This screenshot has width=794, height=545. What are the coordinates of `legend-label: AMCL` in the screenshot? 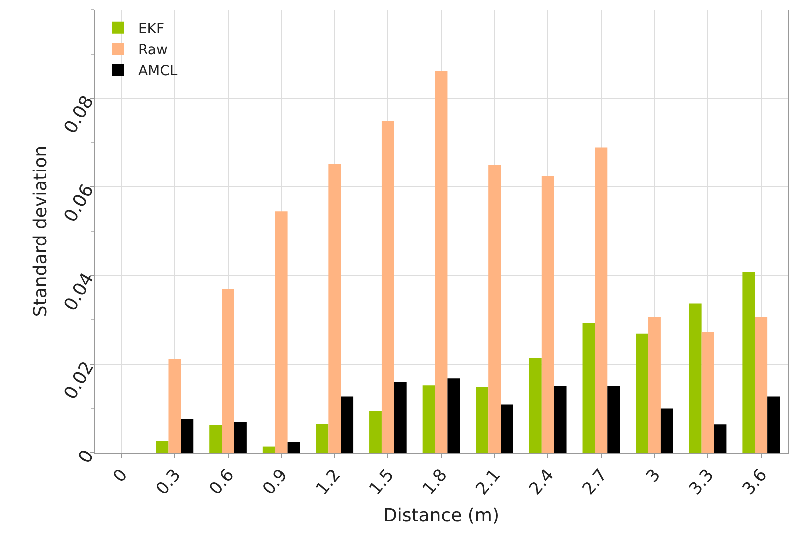 It's located at (158, 72).